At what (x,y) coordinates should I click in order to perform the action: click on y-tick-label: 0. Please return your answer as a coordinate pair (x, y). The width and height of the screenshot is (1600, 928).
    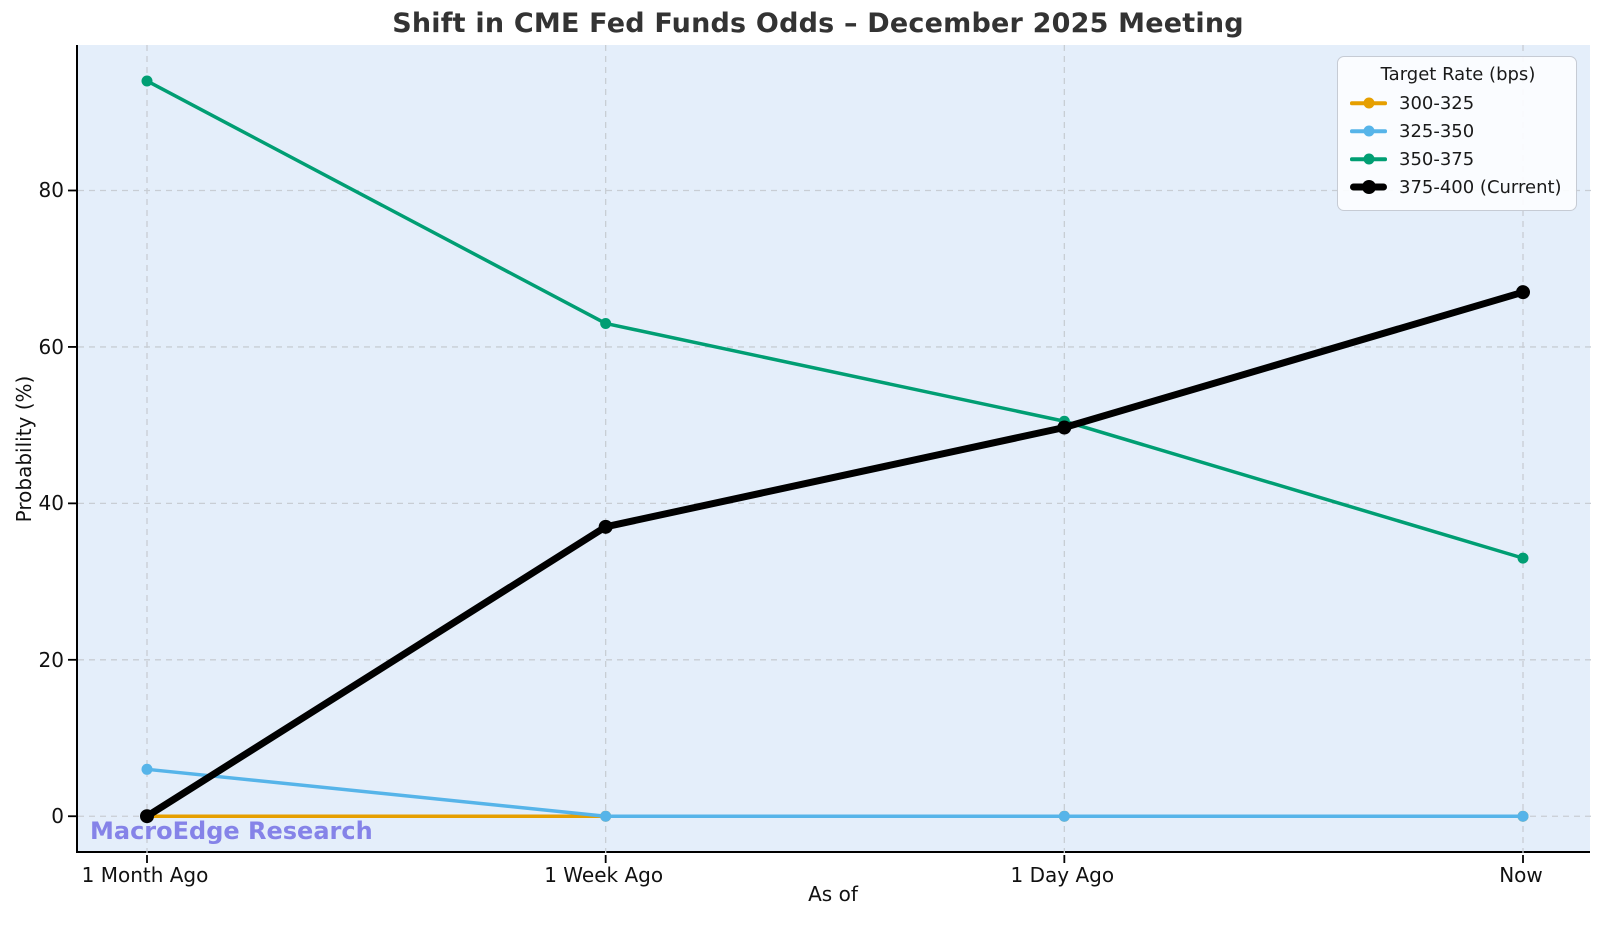
    Looking at the image, I should click on (57, 816).